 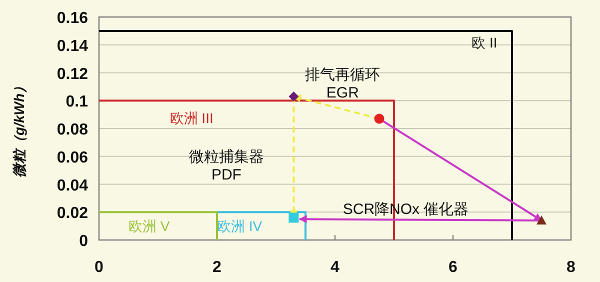 What do you see at coordinates (571, 267) in the screenshot?
I see `x-tick-label: 8` at bounding box center [571, 267].